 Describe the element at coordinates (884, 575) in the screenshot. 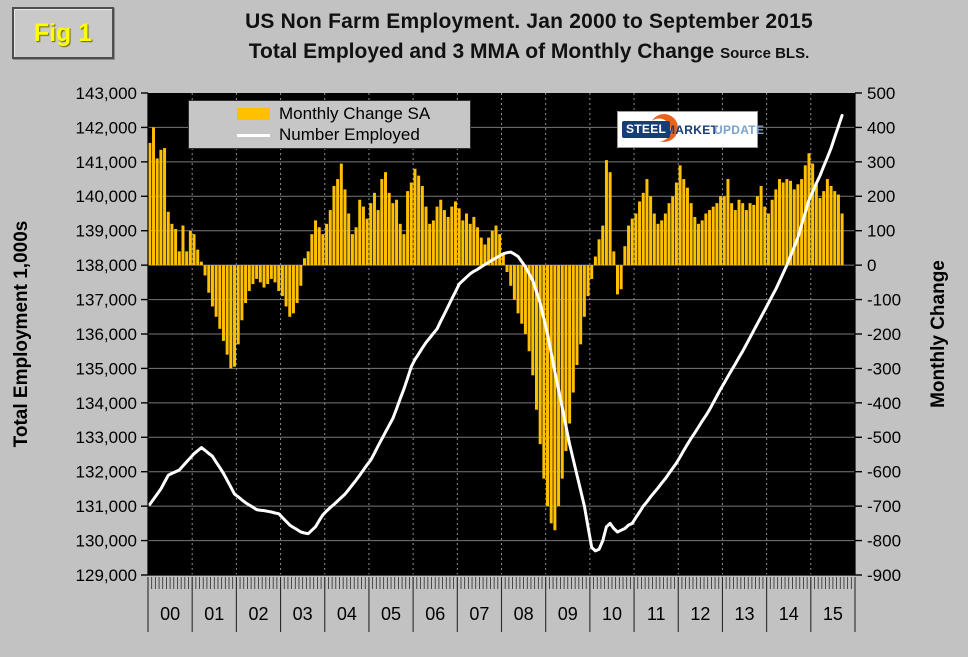

I see `right-axis-tick-label: -900` at that location.